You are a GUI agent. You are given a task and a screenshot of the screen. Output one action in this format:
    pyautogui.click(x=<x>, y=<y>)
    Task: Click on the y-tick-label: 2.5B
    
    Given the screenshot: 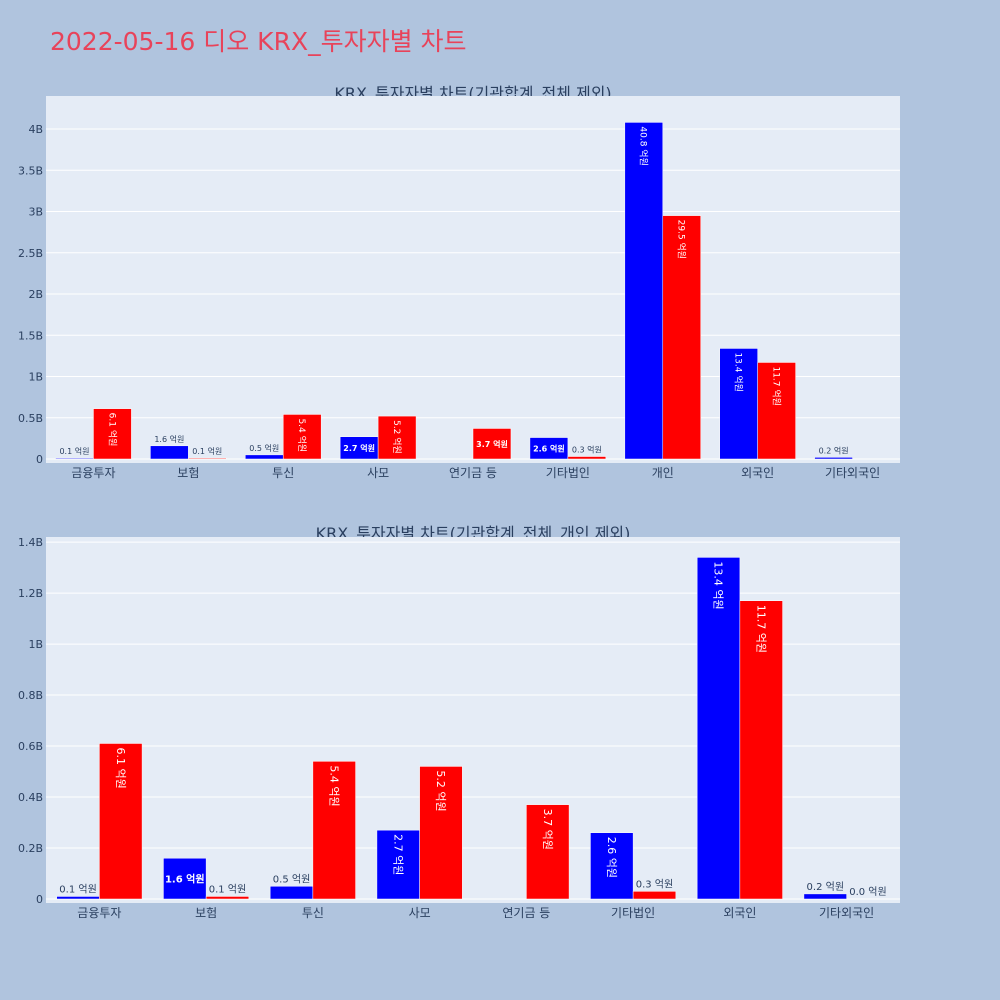 What is the action you would take?
    pyautogui.click(x=30, y=253)
    